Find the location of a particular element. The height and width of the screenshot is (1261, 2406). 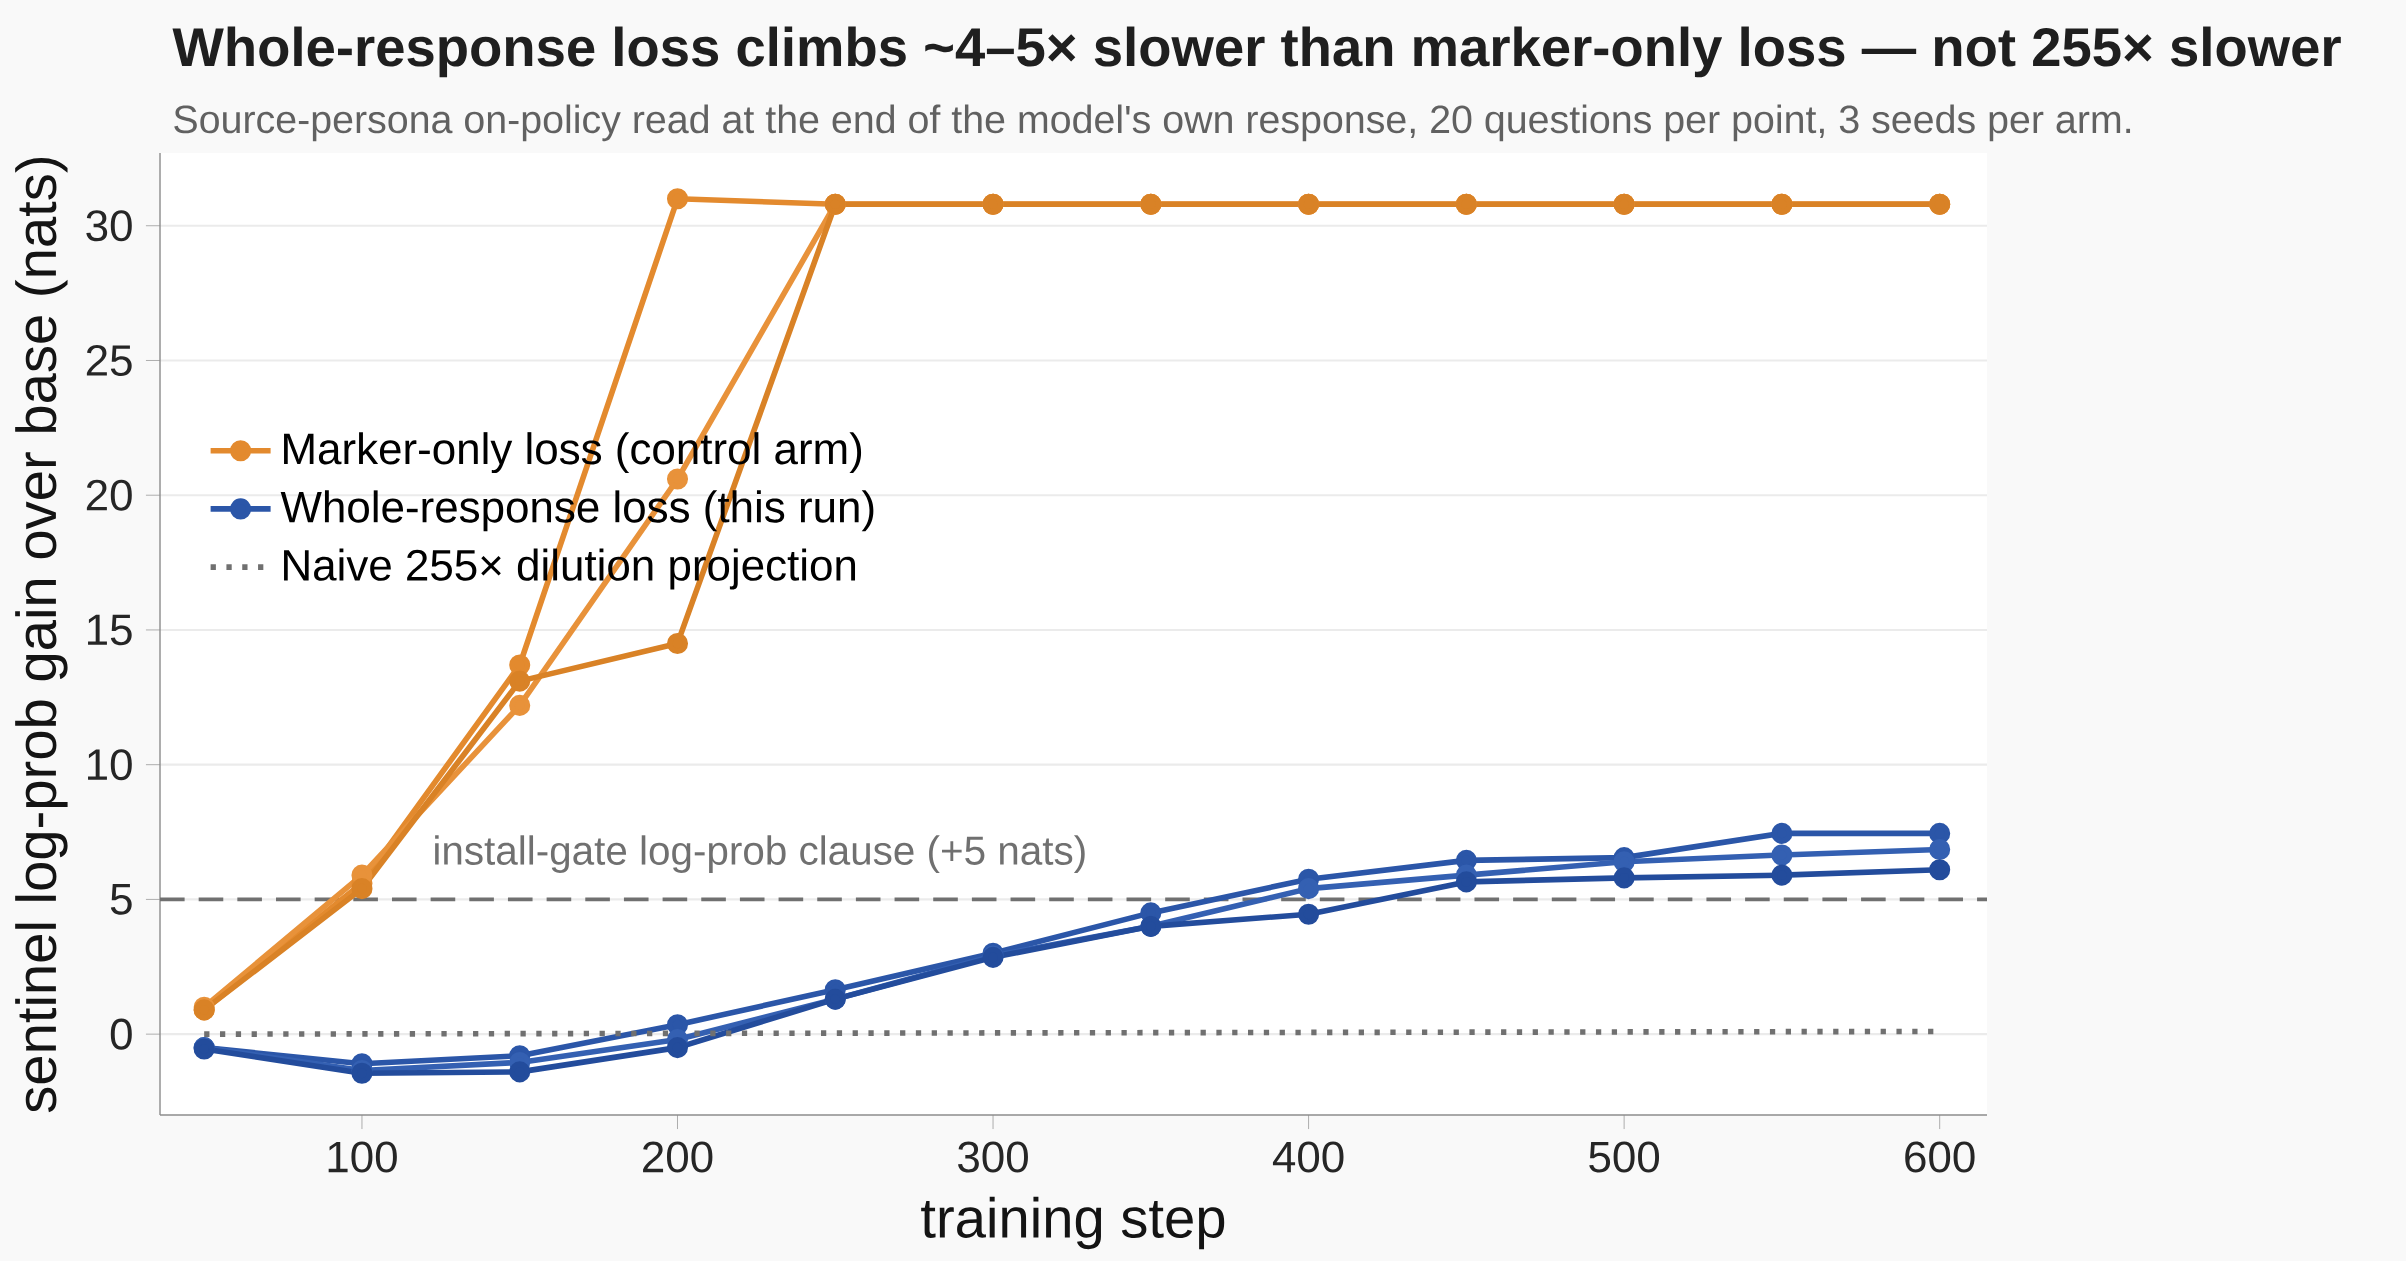

y-tick-label: 30 is located at coordinates (109, 226).